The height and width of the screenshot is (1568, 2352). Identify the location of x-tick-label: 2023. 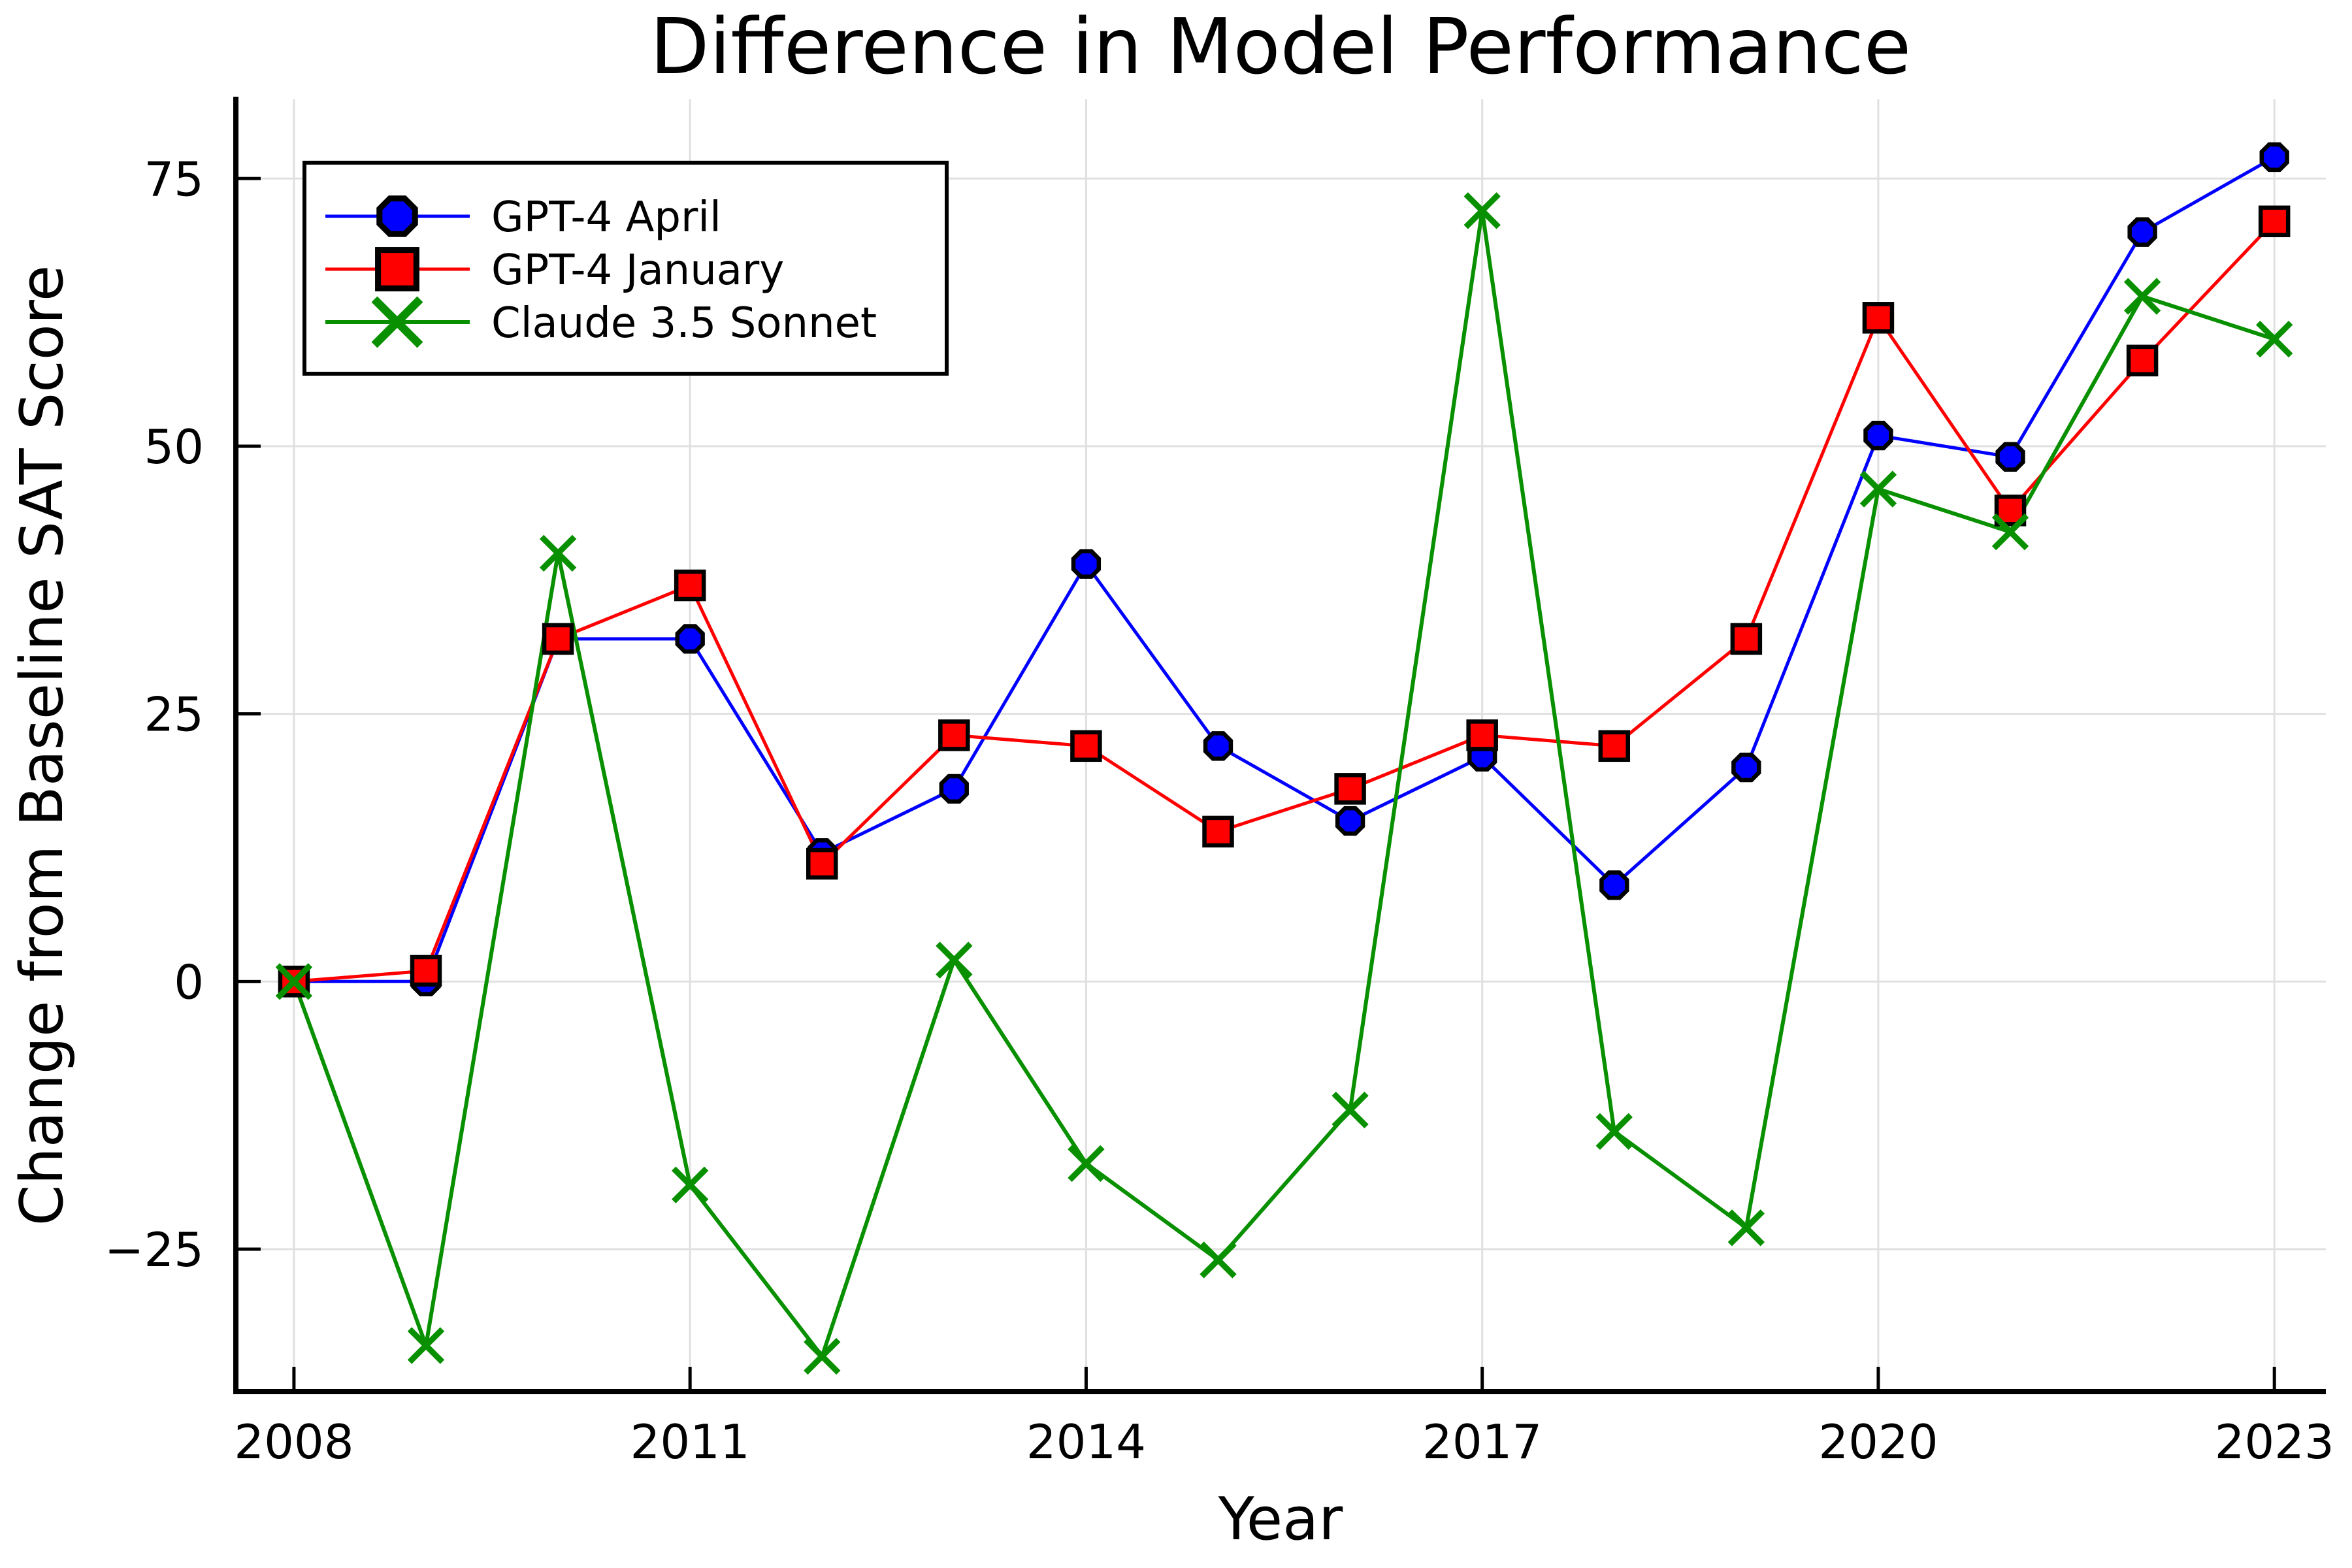
(2274, 1441).